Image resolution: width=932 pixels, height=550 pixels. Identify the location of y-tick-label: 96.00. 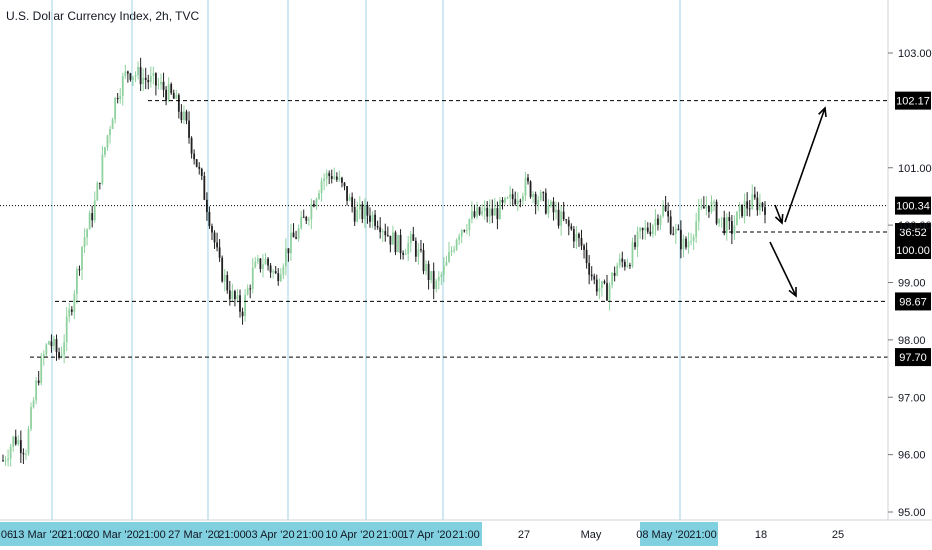
(912, 456).